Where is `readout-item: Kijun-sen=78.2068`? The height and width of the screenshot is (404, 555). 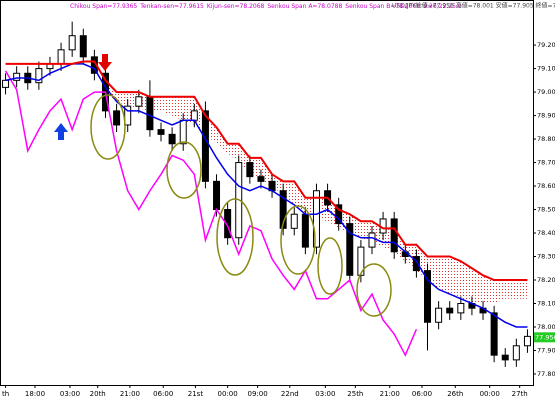
readout-item: Kijun-sen=78.2068 is located at coordinates (236, 6).